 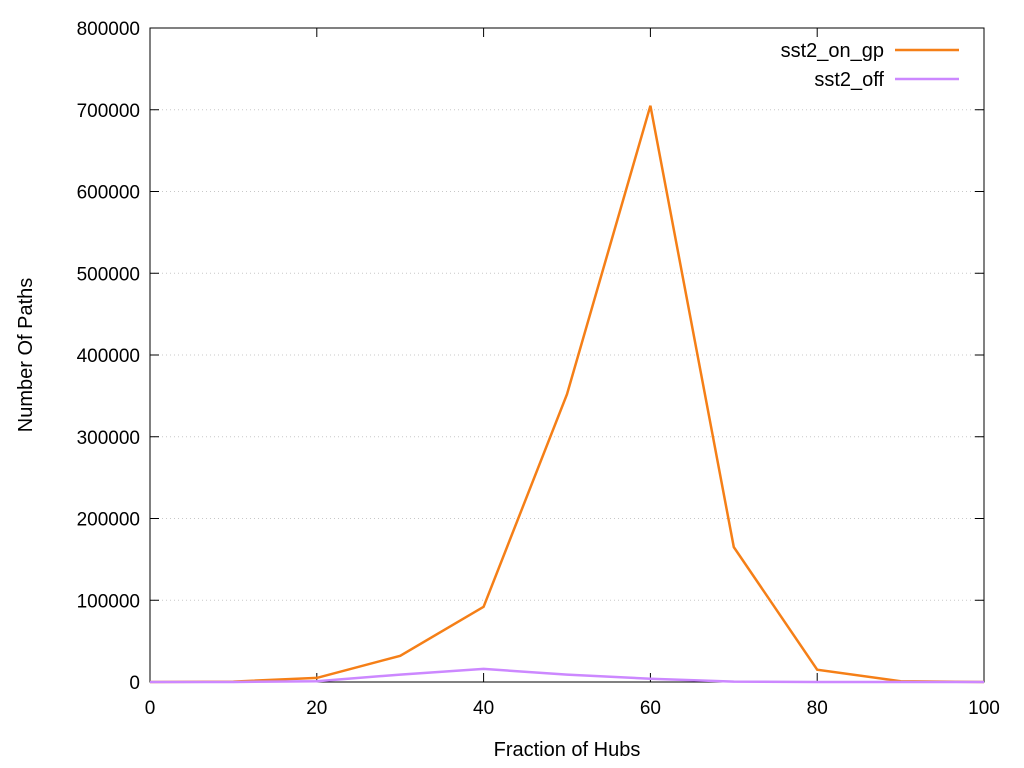 What do you see at coordinates (26, 355) in the screenshot?
I see `y-axis-label: Number Of Paths` at bounding box center [26, 355].